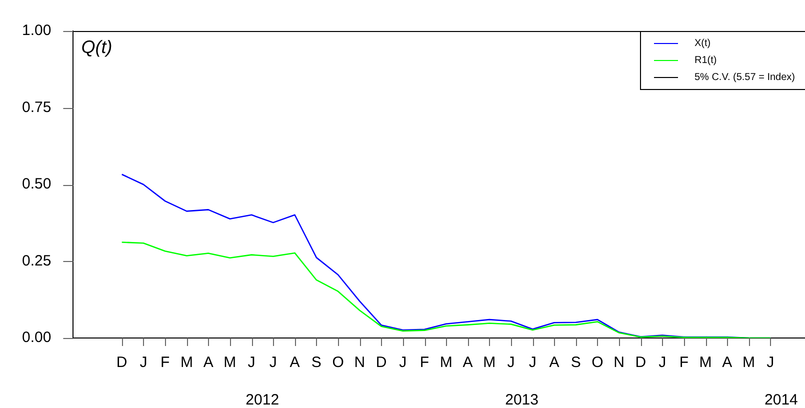 Image resolution: width=805 pixels, height=408 pixels. I want to click on legend-label: X(t), so click(702, 43).